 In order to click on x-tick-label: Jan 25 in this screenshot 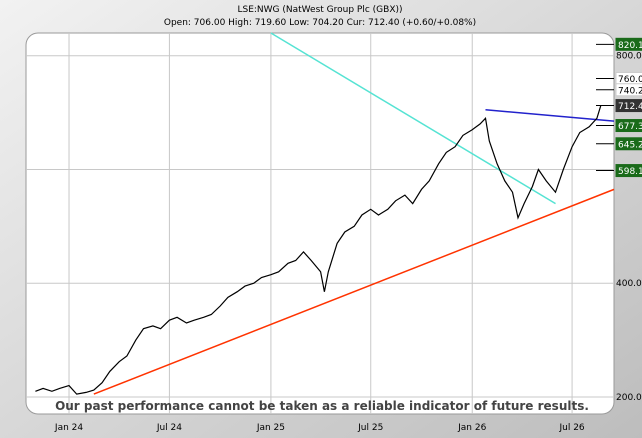, I will do `click(270, 428)`.